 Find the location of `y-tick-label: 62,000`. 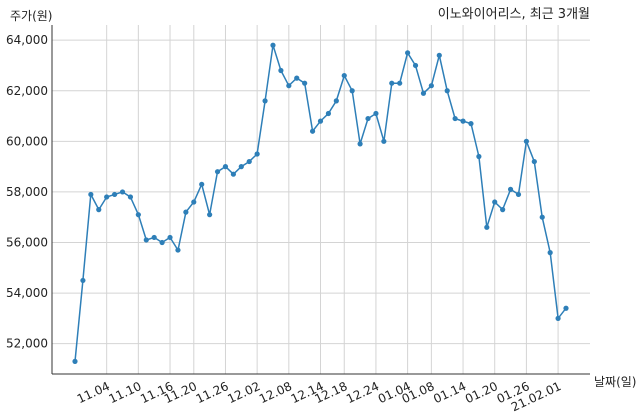

y-tick-label: 62,000 is located at coordinates (27, 91).